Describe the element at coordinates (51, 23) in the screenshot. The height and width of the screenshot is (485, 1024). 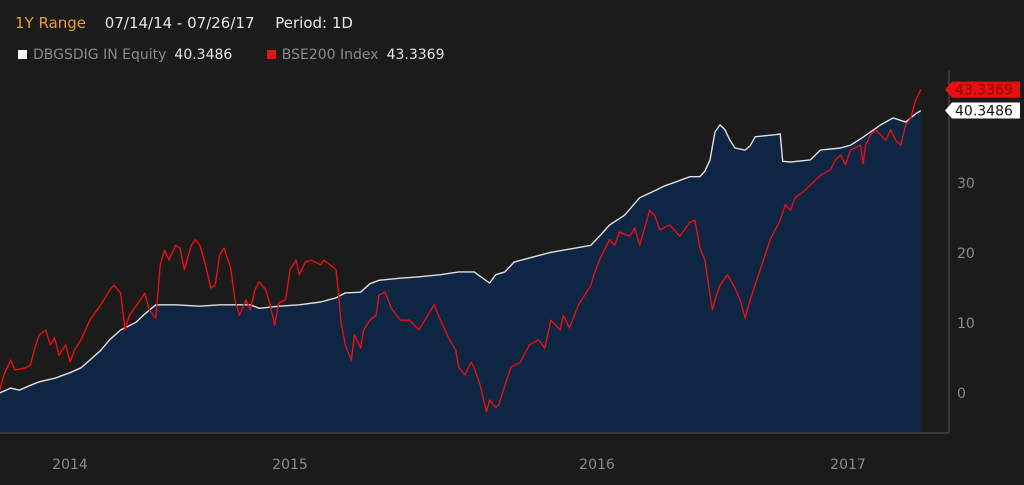
I see `range-selector: 1Y Range` at that location.